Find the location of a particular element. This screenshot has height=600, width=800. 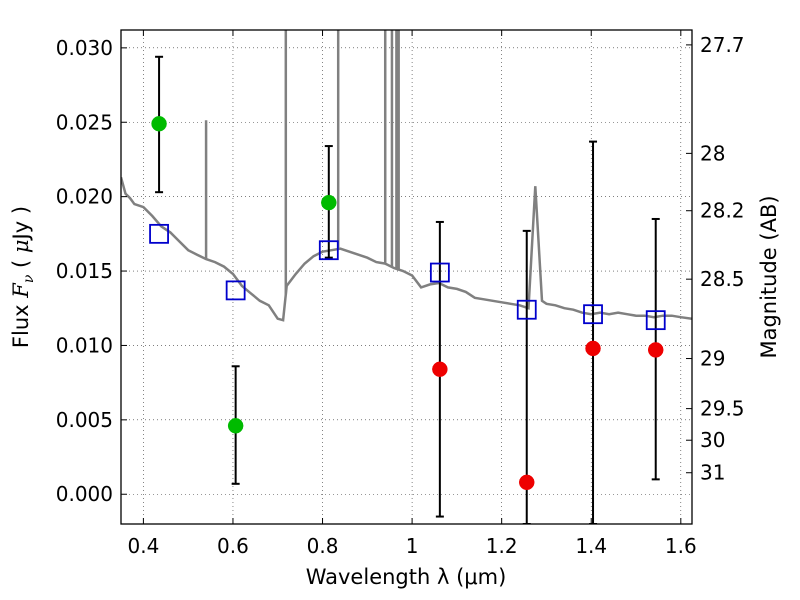

right-tick-label: 29.5 is located at coordinates (722, 409).